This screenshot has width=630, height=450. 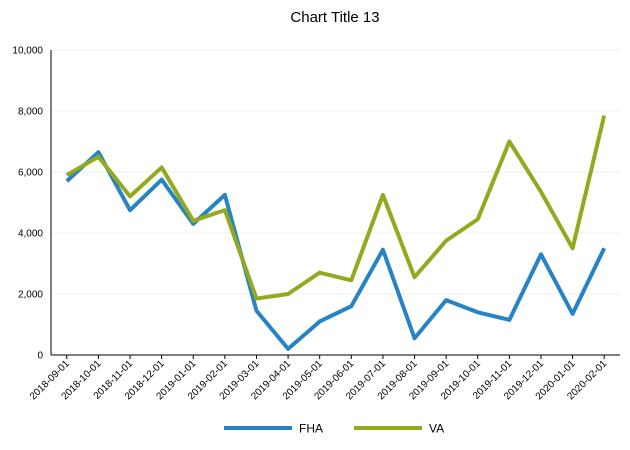 What do you see at coordinates (436, 429) in the screenshot?
I see `legend-label-va: VA` at bounding box center [436, 429].